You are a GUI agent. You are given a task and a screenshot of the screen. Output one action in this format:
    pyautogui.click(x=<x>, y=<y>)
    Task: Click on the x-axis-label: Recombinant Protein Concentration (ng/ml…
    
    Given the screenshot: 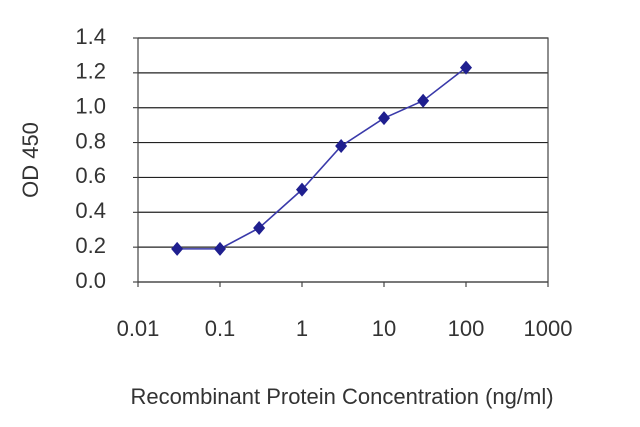 What is the action you would take?
    pyautogui.click(x=341, y=396)
    